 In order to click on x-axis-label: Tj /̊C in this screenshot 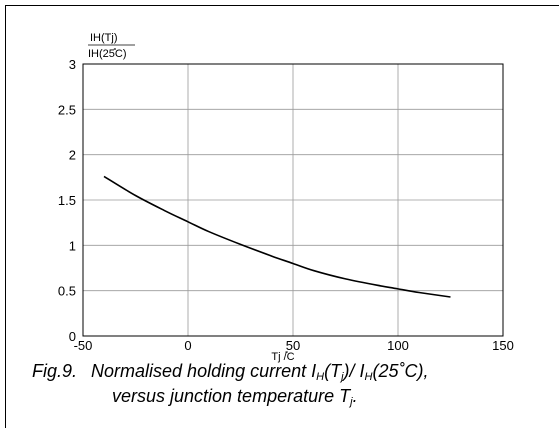, I will do `click(282, 356)`.